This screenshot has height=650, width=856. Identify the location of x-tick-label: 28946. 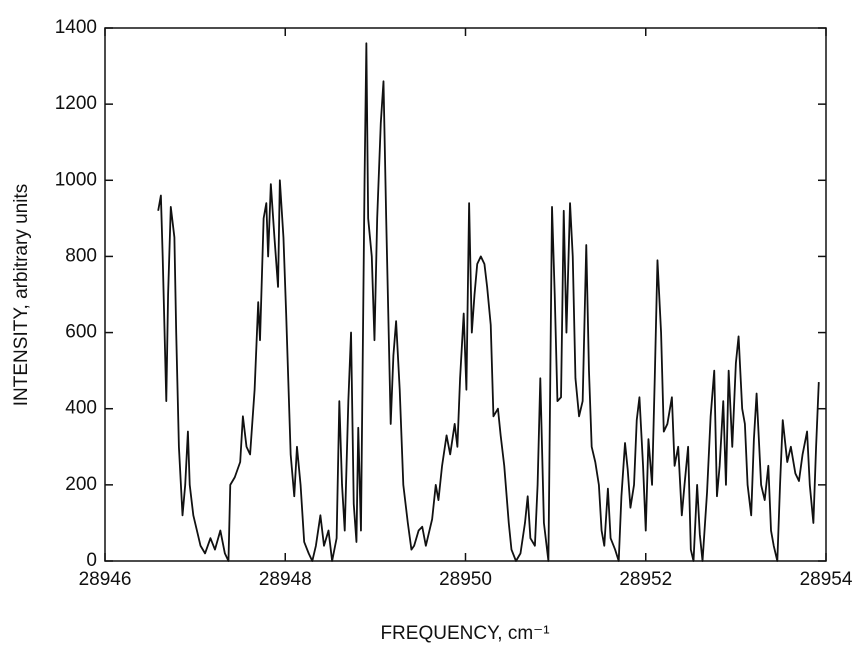
(105, 579).